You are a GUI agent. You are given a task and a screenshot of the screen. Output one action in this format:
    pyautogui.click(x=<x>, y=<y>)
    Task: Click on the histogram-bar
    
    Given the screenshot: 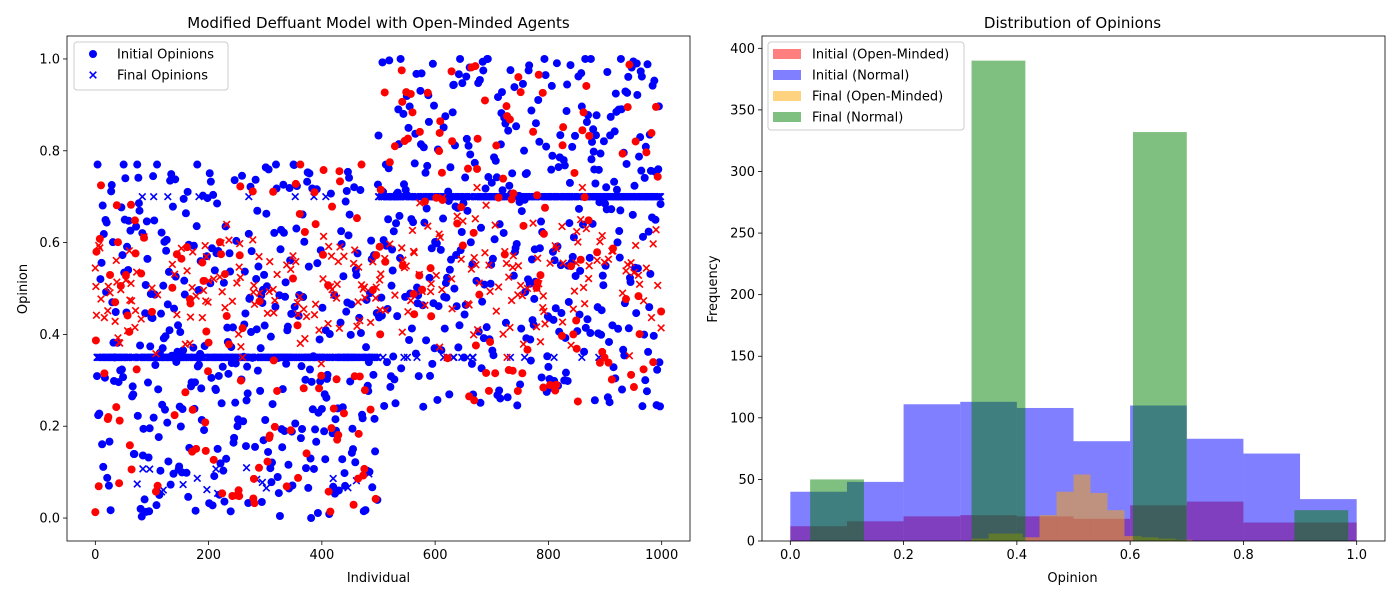 What is the action you would take?
    pyautogui.click(x=1321, y=525)
    